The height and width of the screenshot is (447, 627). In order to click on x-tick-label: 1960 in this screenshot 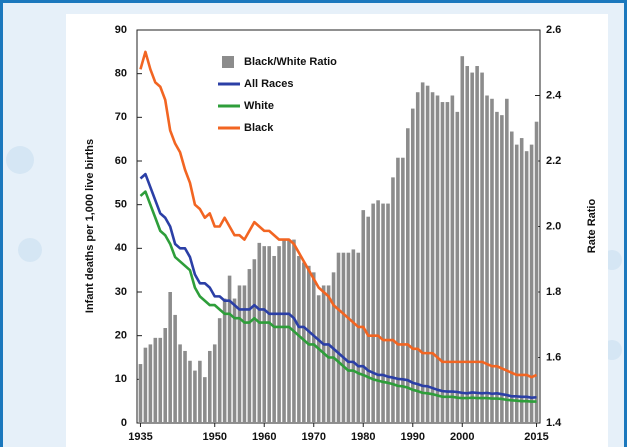, I will do `click(264, 437)`.